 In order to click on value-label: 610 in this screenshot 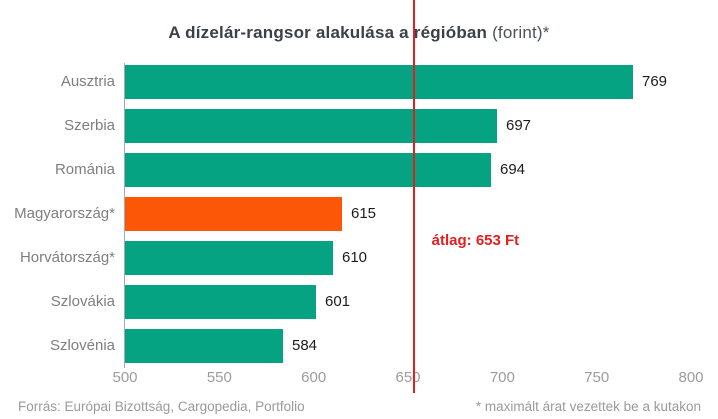, I will do `click(355, 257)`.